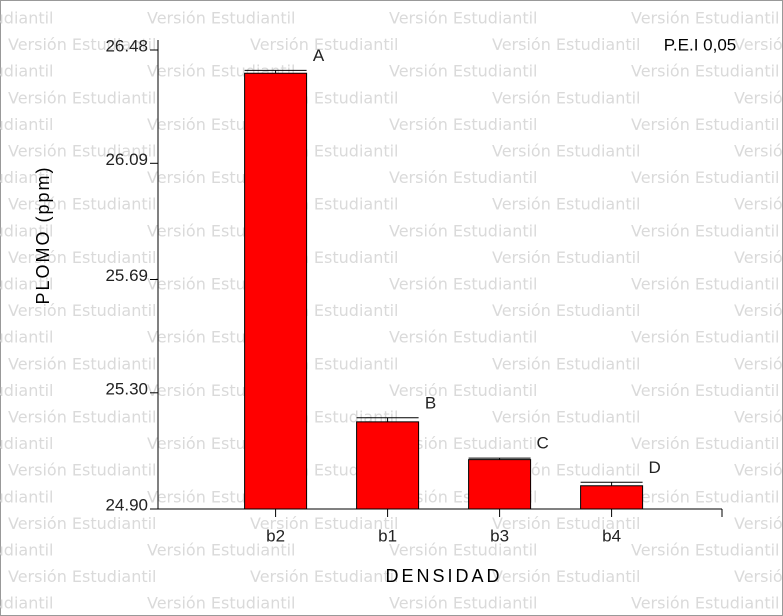 This screenshot has height=616, width=783. I want to click on y-tick-label: 25.69, so click(126, 275).